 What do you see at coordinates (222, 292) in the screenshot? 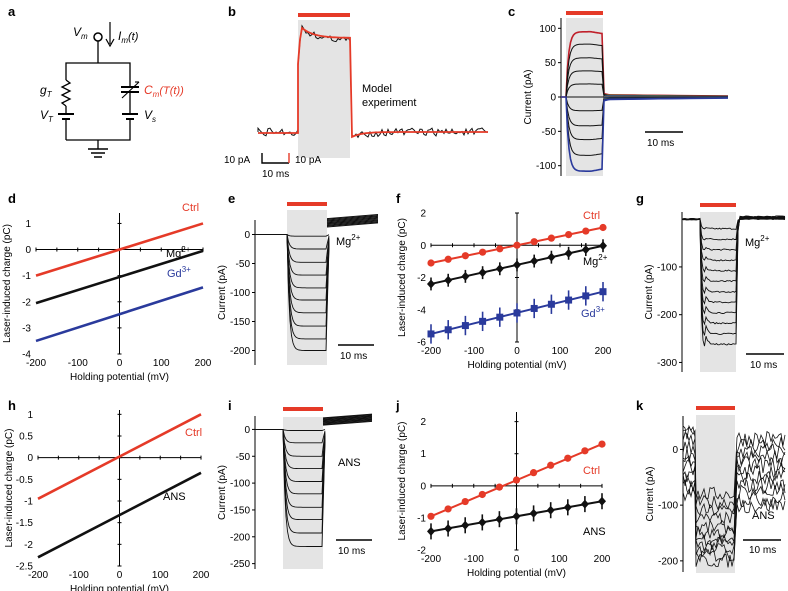
I see `e-ylabel: Current (pA)` at bounding box center [222, 292].